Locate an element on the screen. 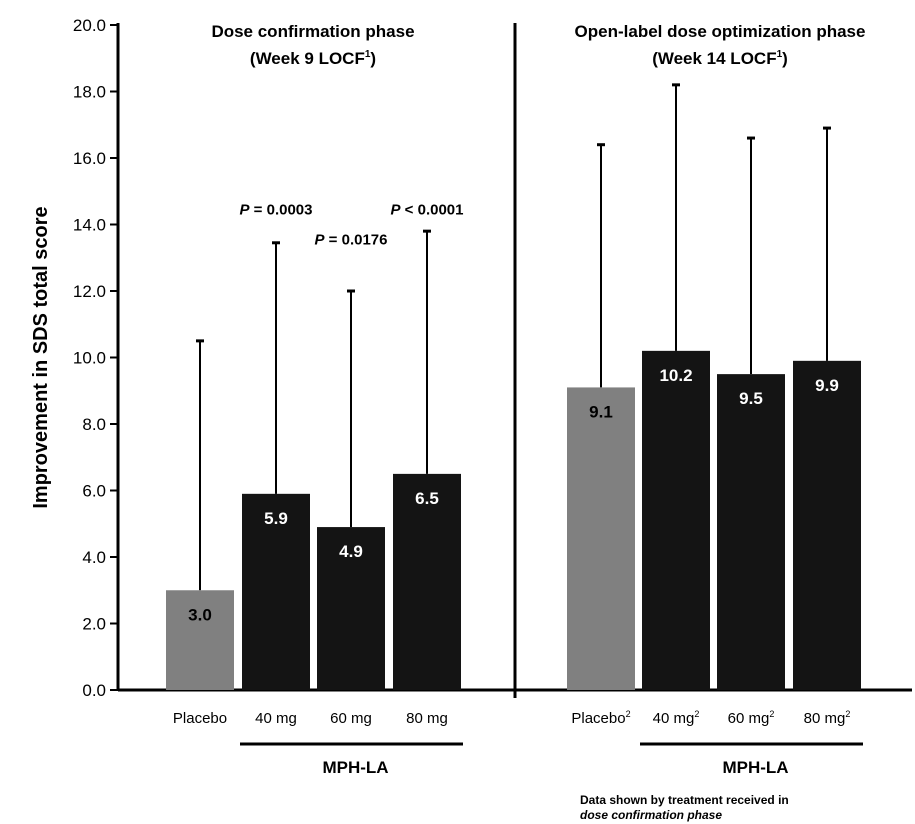 The image size is (915, 824). bar-value-label: 6.5 is located at coordinates (427, 498).